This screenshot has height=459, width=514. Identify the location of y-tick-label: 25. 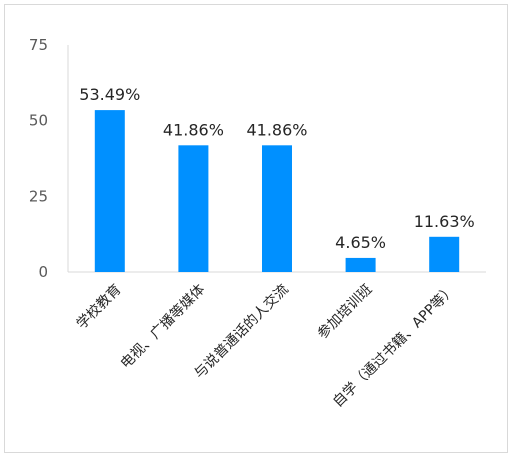
(38, 196).